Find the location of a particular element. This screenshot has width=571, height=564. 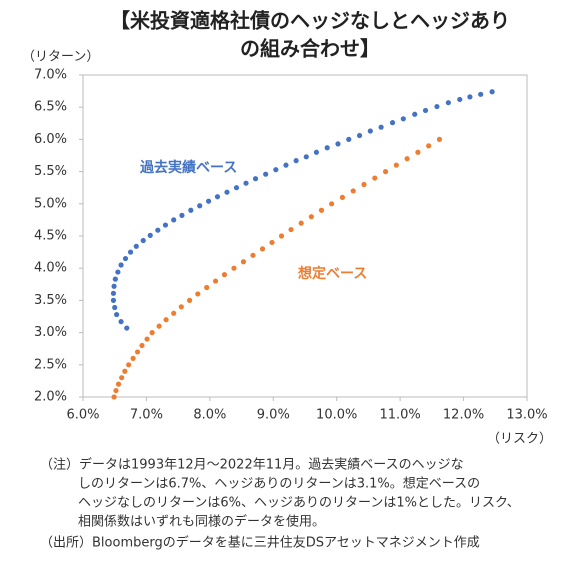

chart-title: 【米投資適格社債のヘッジなしとヘッジあり is located at coordinates (310, 21).